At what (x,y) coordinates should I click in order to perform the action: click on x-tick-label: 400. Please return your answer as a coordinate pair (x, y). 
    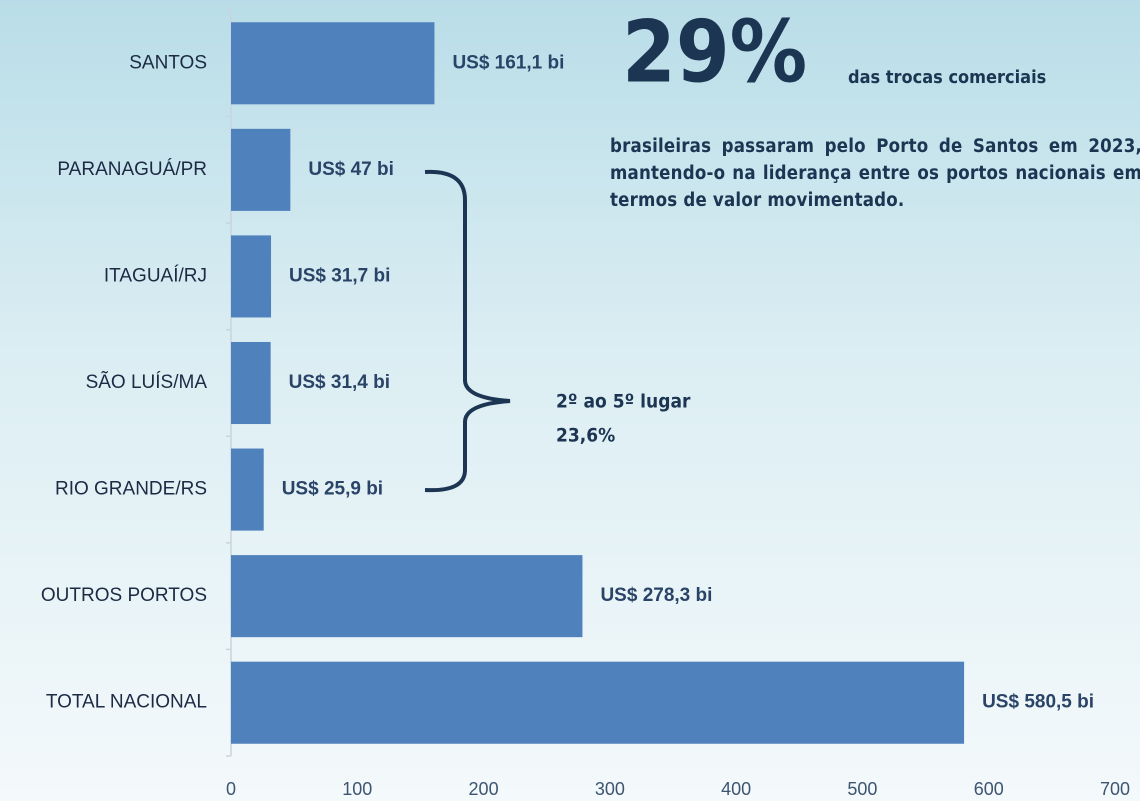
    Looking at the image, I should click on (736, 789).